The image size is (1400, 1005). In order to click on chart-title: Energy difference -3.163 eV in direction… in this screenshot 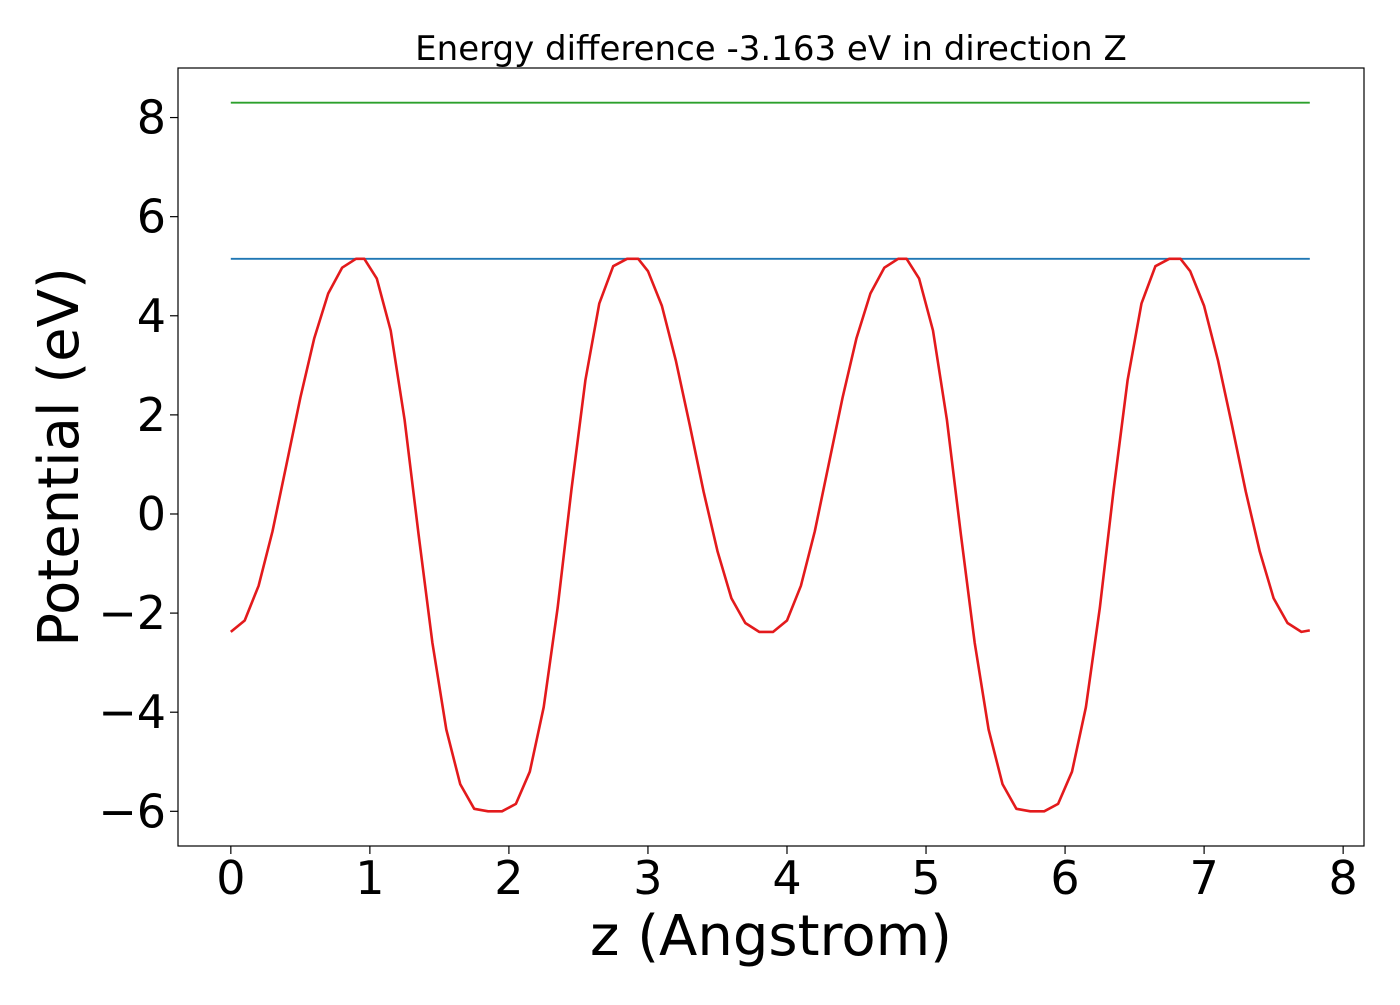, I will do `click(771, 49)`.